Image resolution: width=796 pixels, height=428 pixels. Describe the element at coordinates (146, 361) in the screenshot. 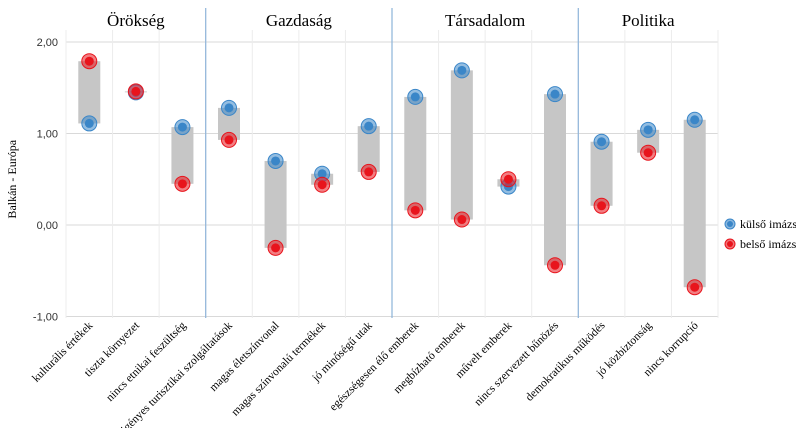

I see `x-tick-label: nincs etnikai feszültség` at that location.